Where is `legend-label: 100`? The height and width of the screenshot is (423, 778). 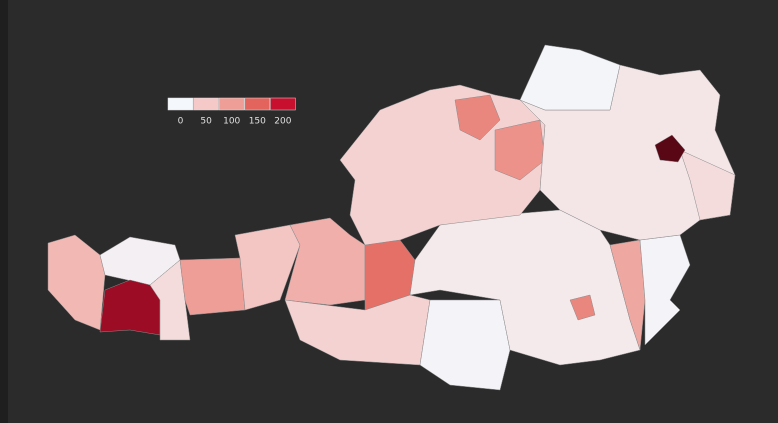
legend-label: 100 is located at coordinates (231, 122).